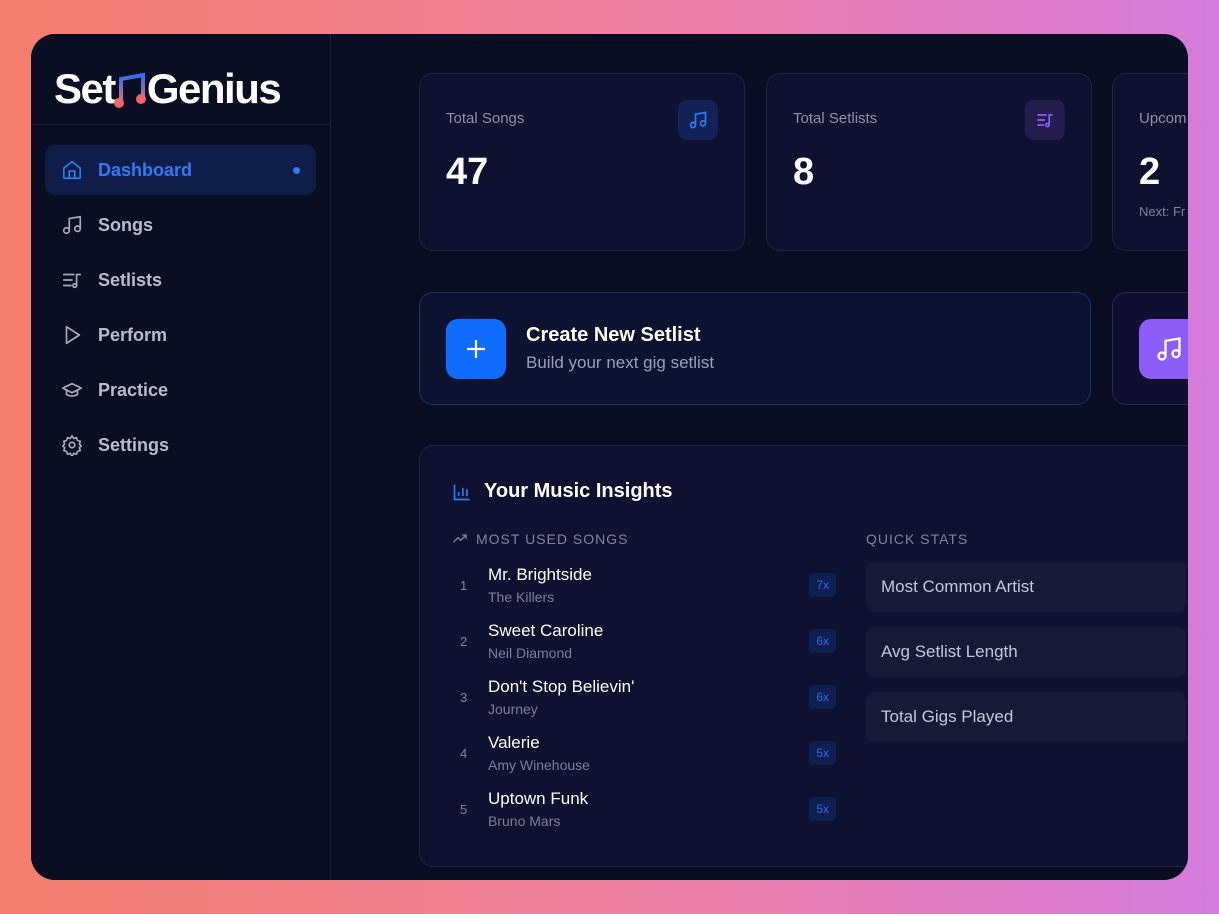 The image size is (1219, 914). I want to click on quick-stat-item: Total Gigs Played, so click(1026, 717).